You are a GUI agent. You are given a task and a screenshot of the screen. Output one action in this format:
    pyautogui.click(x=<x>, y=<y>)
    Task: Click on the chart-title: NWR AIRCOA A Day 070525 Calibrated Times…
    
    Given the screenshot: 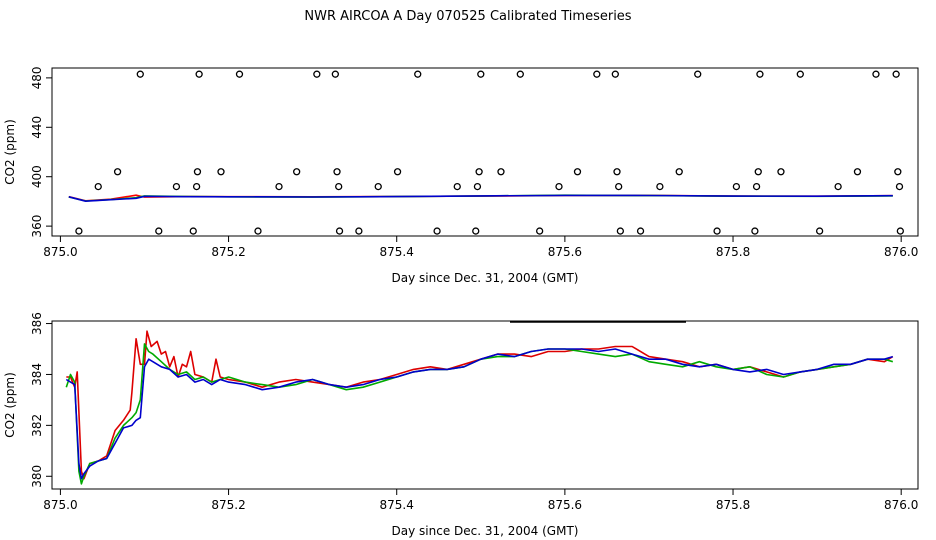 What is the action you would take?
    pyautogui.click(x=468, y=16)
    